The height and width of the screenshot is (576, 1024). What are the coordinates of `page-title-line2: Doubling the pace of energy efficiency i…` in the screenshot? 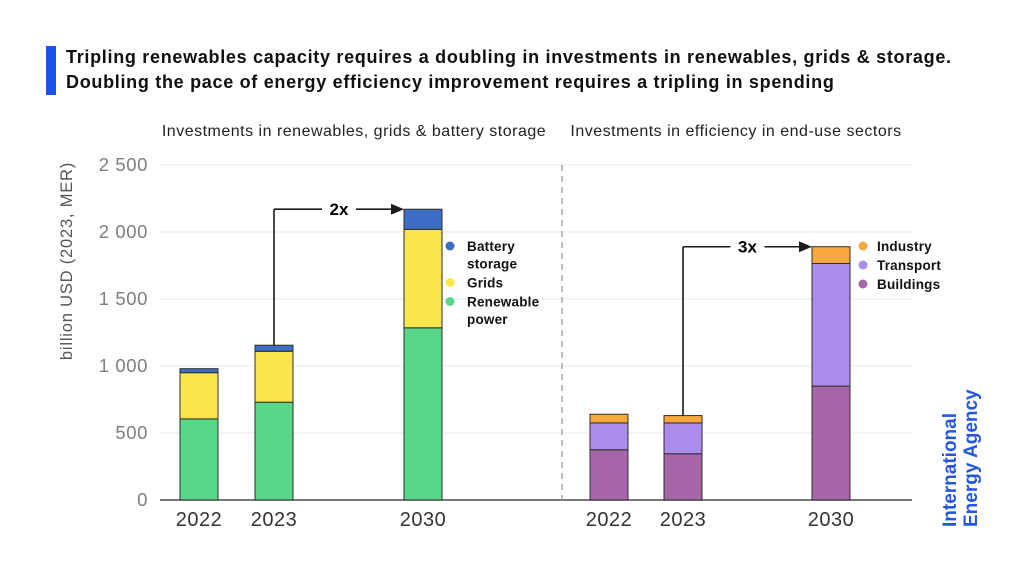 It's located at (450, 82).